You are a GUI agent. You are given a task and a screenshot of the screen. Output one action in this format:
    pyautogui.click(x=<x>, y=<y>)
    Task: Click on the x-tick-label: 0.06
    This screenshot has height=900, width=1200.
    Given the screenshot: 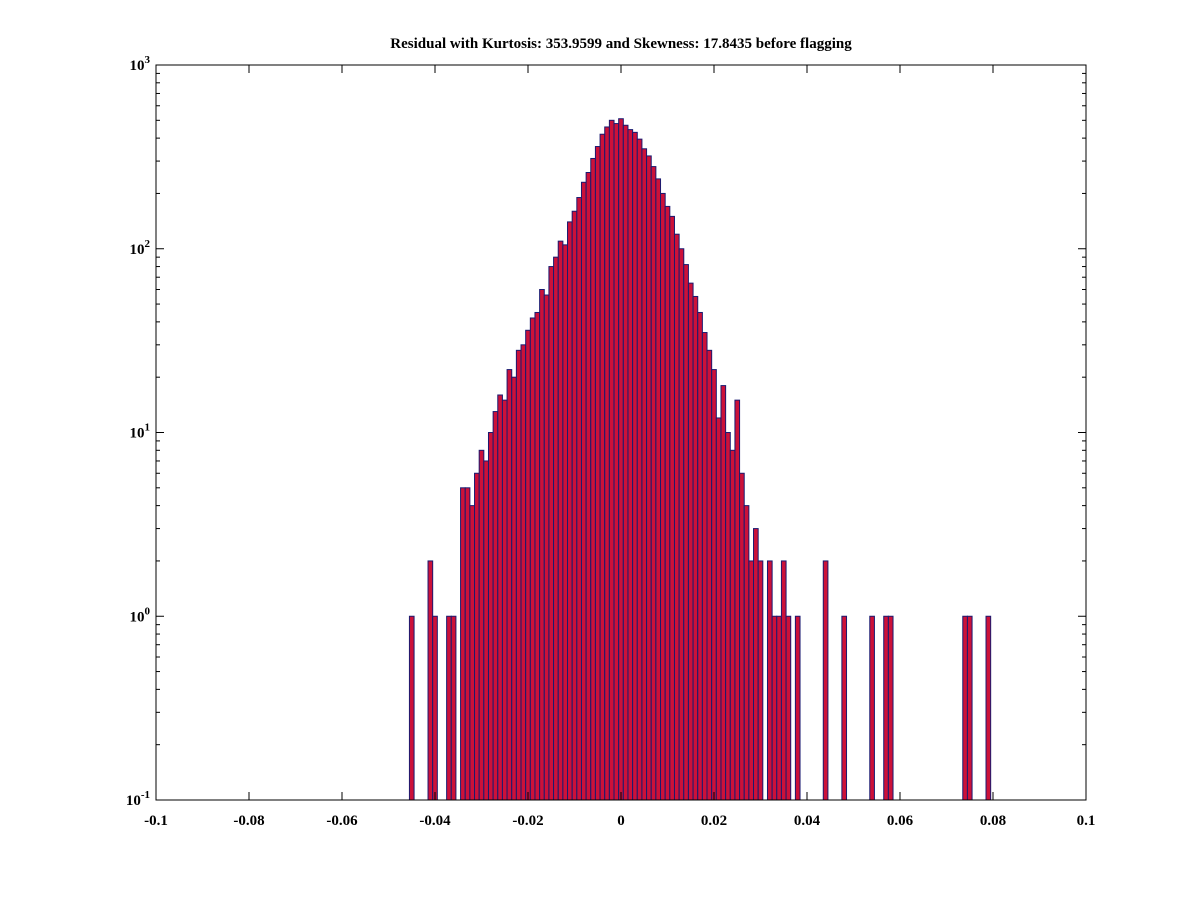 What is the action you would take?
    pyautogui.click(x=900, y=821)
    